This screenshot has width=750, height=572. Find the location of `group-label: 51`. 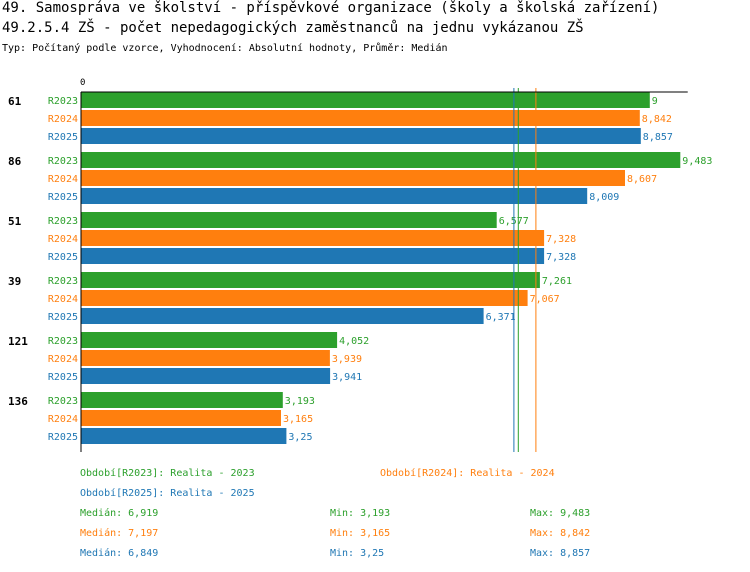

group-label: 51 is located at coordinates (15, 221).